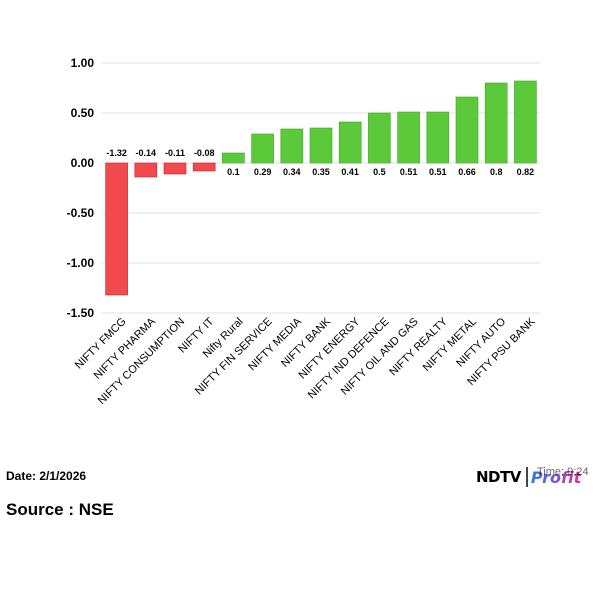 The width and height of the screenshot is (600, 600). I want to click on data-label: 0.8, so click(496, 172).